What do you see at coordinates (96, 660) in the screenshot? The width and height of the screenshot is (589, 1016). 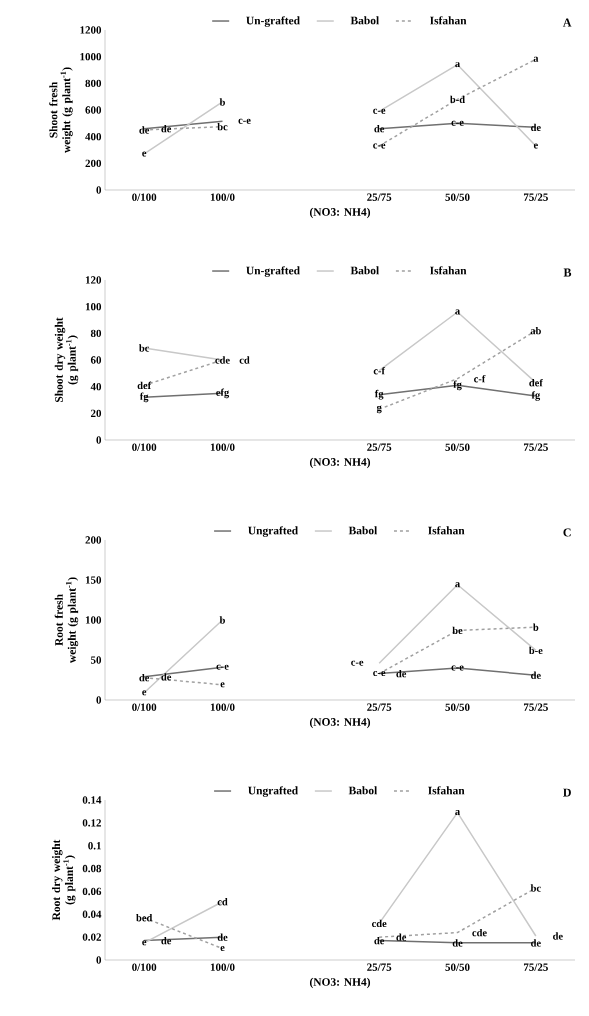 I see `y-tick-label: 50` at bounding box center [96, 660].